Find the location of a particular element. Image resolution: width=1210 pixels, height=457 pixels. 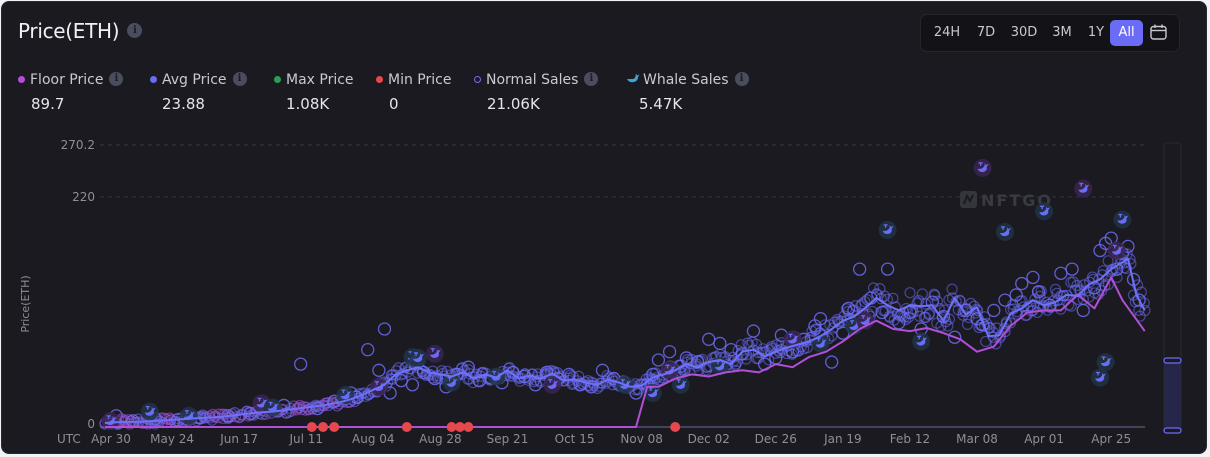

range-7d-button: 7D is located at coordinates (986, 32).